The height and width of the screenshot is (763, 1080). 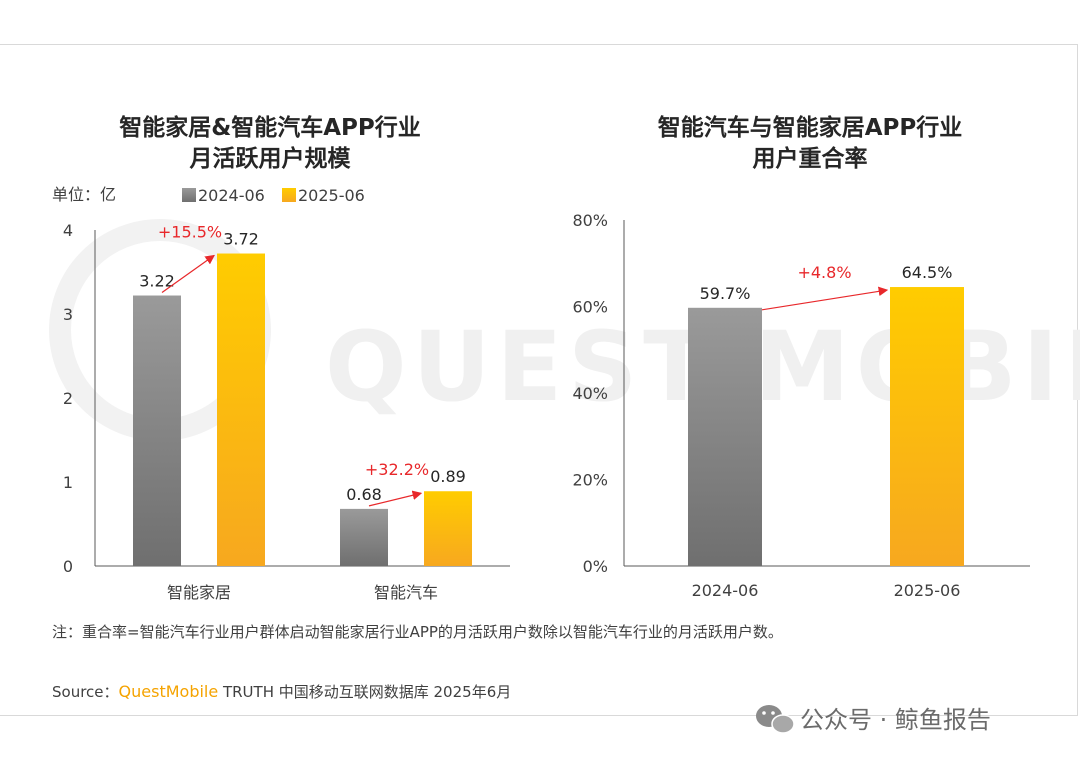 I want to click on left-growth-arrows: +15.5% +32.2%, so click(x=293, y=365).